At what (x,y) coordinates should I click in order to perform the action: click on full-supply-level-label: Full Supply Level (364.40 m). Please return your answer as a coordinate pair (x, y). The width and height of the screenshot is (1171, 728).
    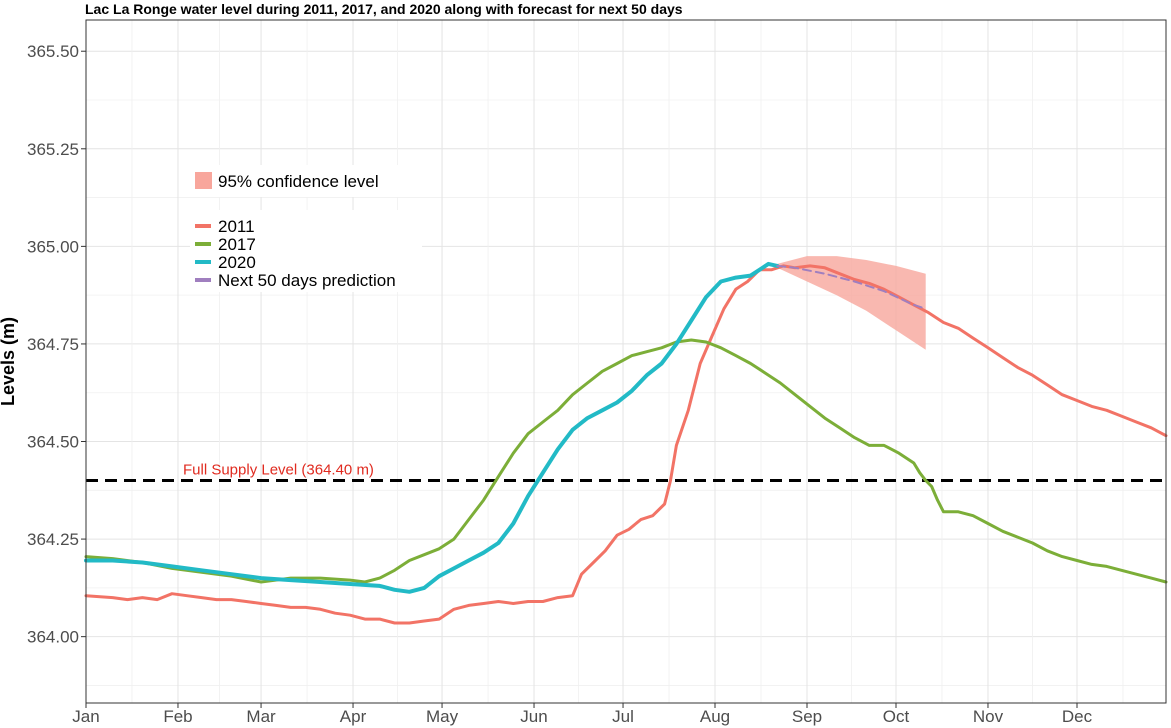
    Looking at the image, I should click on (278, 470).